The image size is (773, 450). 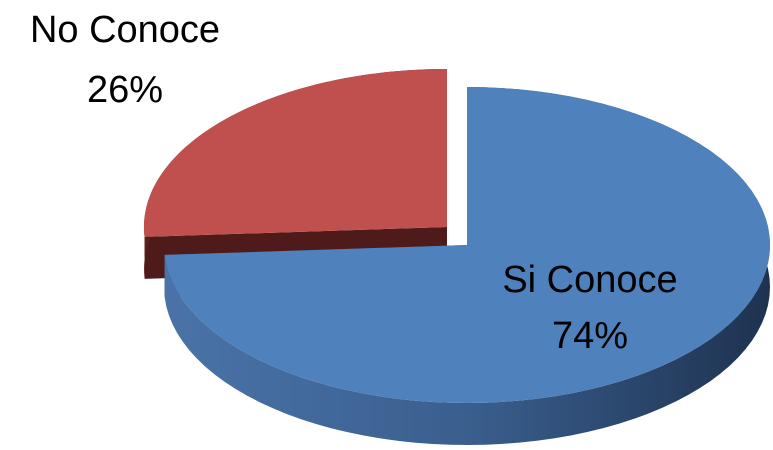 What do you see at coordinates (125, 30) in the screenshot?
I see `slice-label: No Conoce` at bounding box center [125, 30].